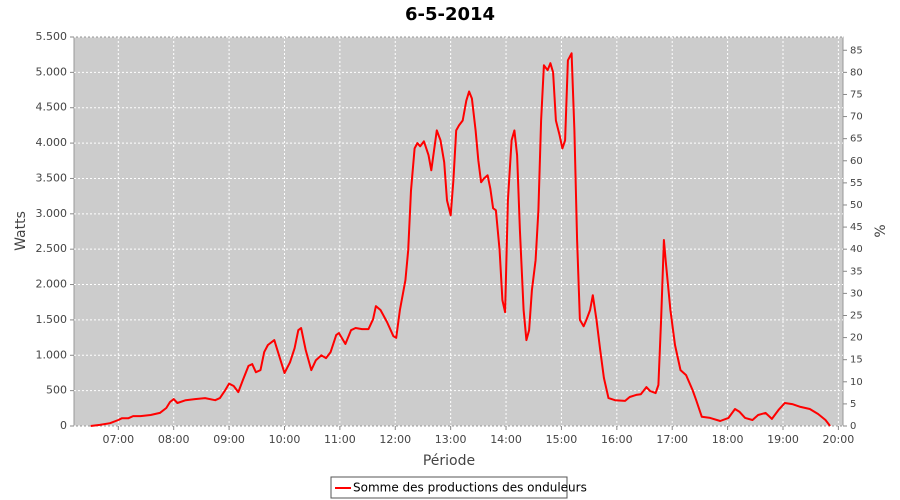 The height and width of the screenshot is (500, 900). Describe the element at coordinates (856, 117) in the screenshot. I see `y2-tick-label: 70` at that location.